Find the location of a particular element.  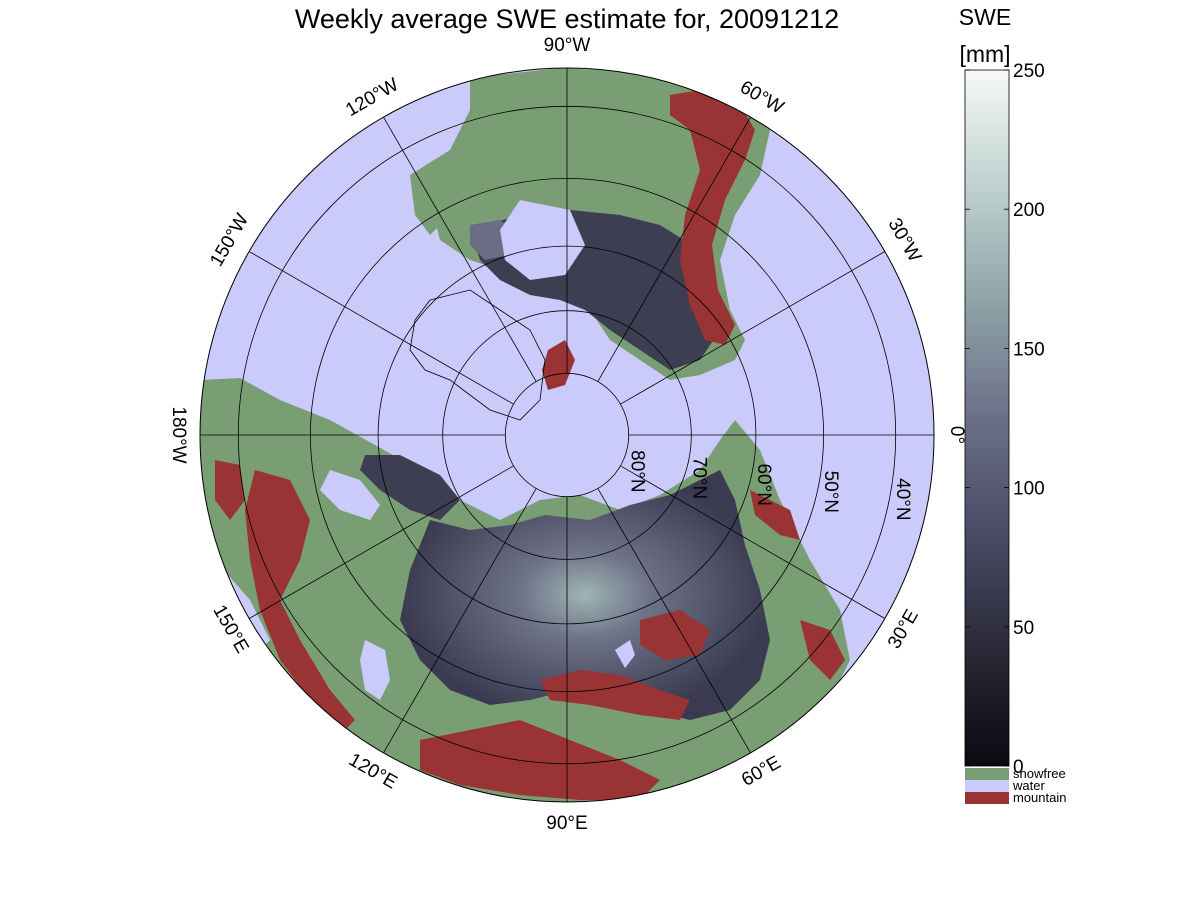

longitude-label: 90°W is located at coordinates (567, 45).